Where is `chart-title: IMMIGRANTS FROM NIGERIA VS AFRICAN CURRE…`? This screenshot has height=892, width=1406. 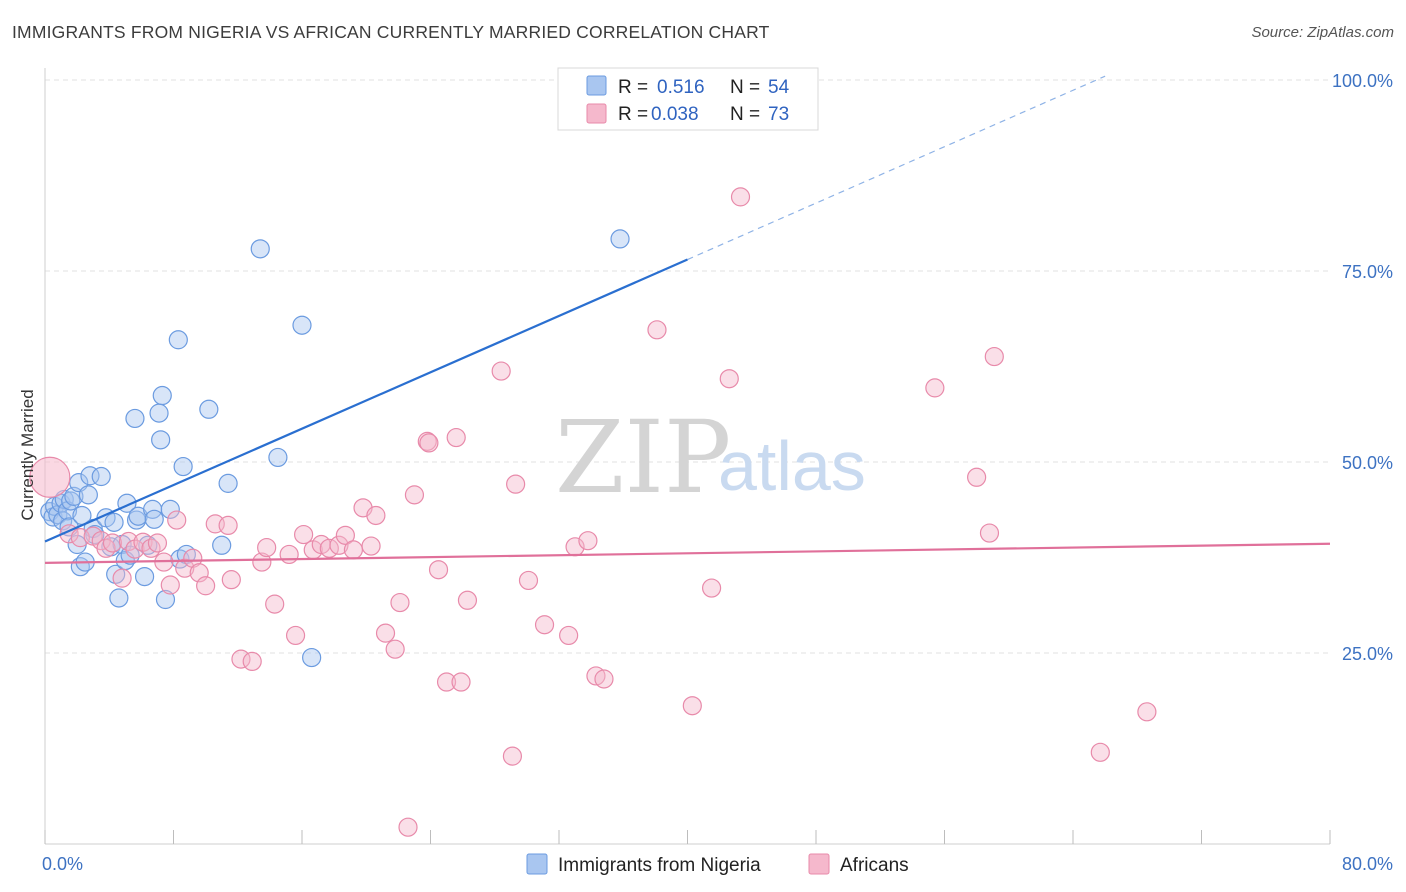
chart-title: IMMIGRANTS FROM NIGERIA VS AFRICAN CURRE… is located at coordinates (391, 32).